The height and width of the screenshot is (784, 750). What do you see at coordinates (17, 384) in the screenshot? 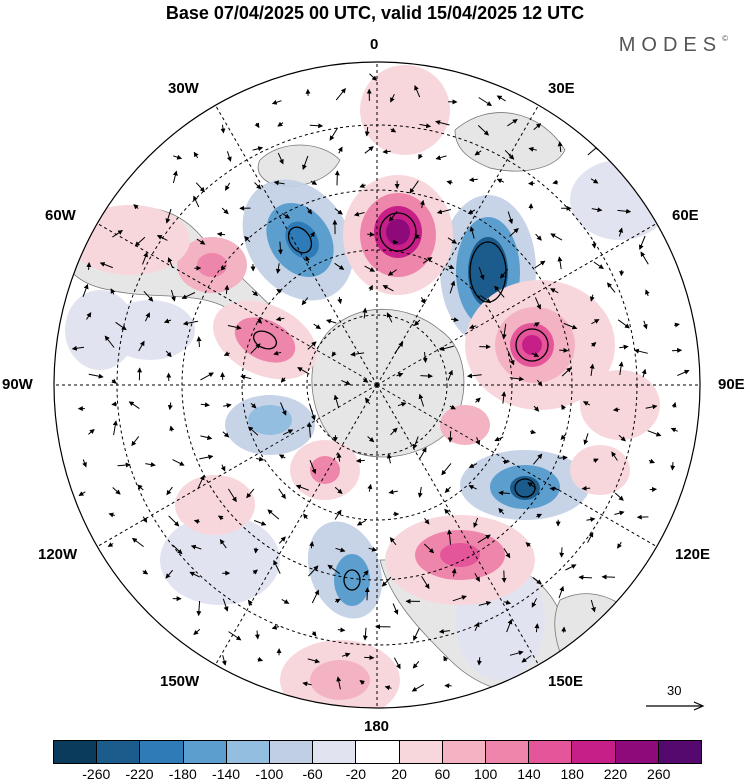
I see `lon-label-90w: 90W` at bounding box center [17, 384].